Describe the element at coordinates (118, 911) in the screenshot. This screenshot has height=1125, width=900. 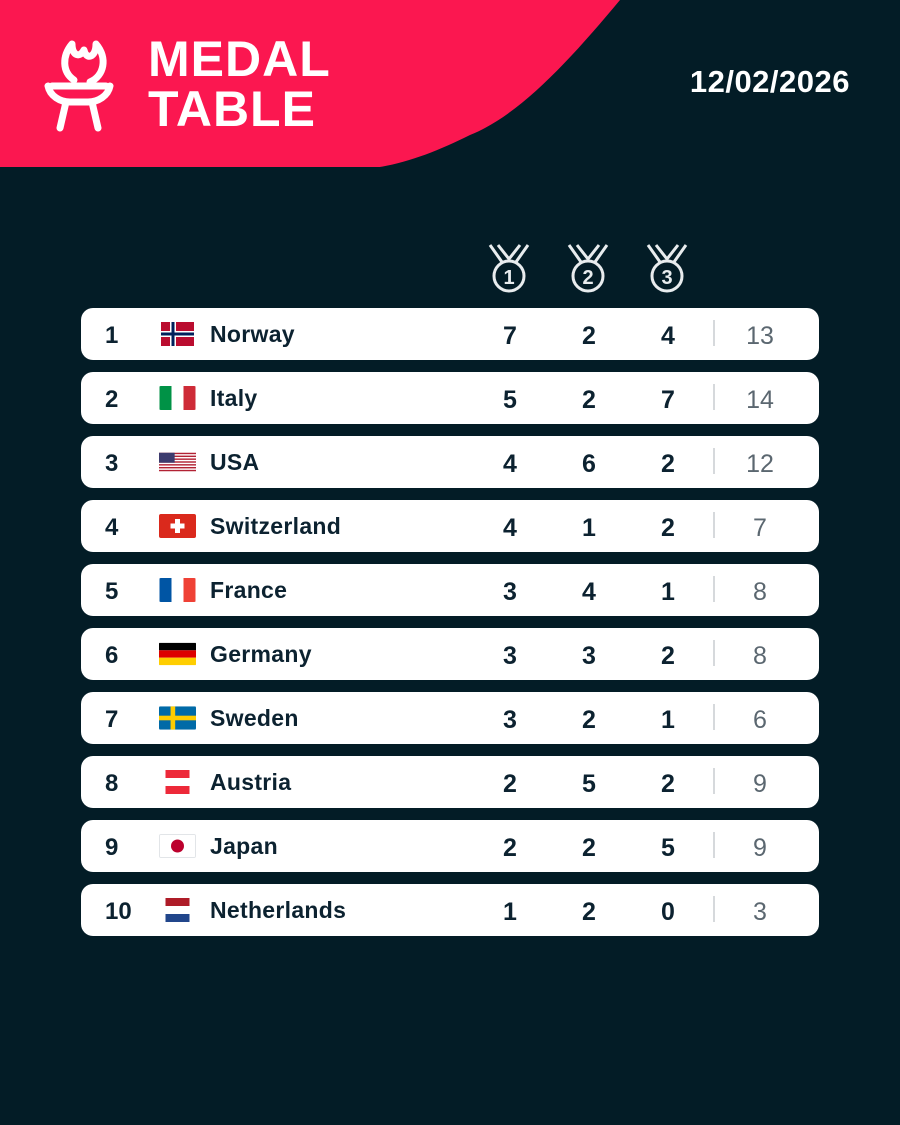
I see `rank: 10` at that location.